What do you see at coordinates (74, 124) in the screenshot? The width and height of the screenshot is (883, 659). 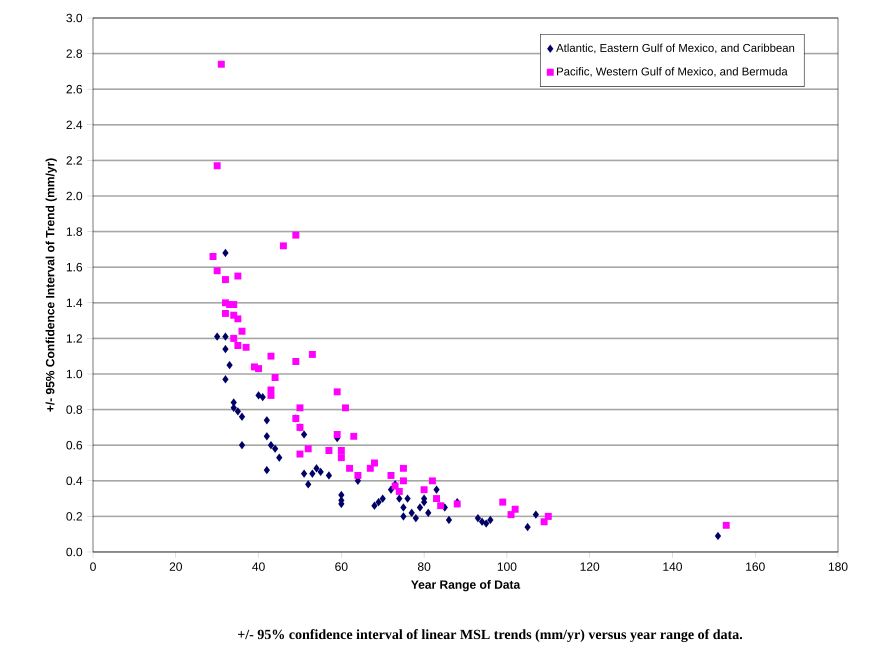 I see `y-tick-label: 2.4` at bounding box center [74, 124].